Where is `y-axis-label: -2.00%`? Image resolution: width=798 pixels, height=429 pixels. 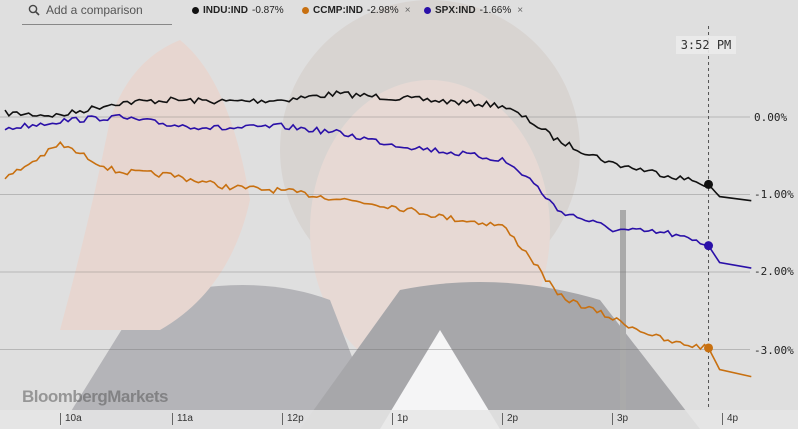
y-axis-label: -2.00% is located at coordinates (774, 271).